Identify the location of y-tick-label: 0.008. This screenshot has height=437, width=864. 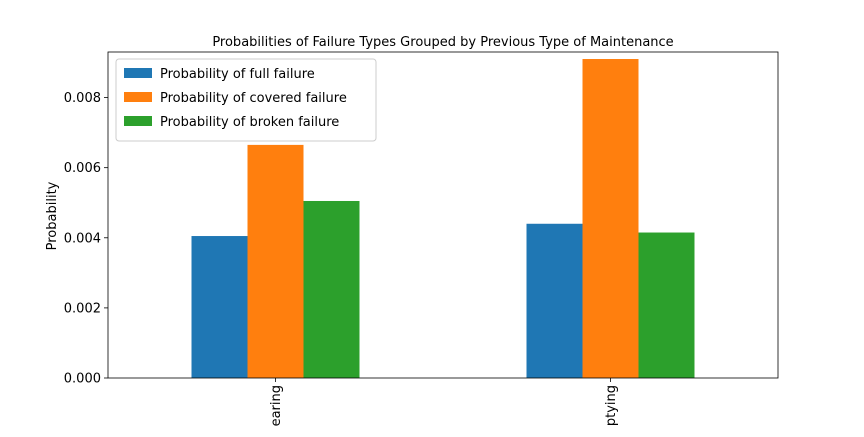
(82, 98).